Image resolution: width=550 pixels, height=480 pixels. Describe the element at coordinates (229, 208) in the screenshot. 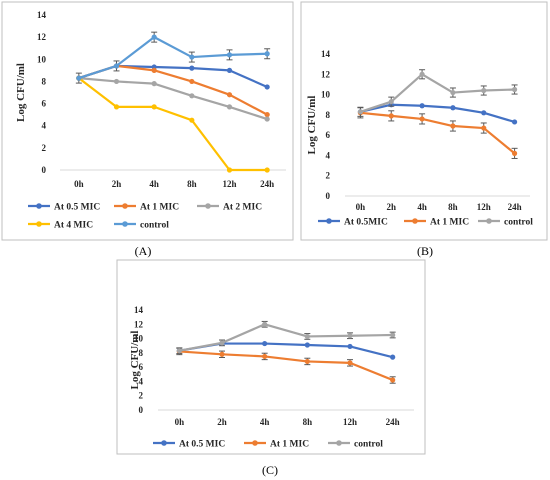

I see `legend-entry: At 2 MIC` at that location.